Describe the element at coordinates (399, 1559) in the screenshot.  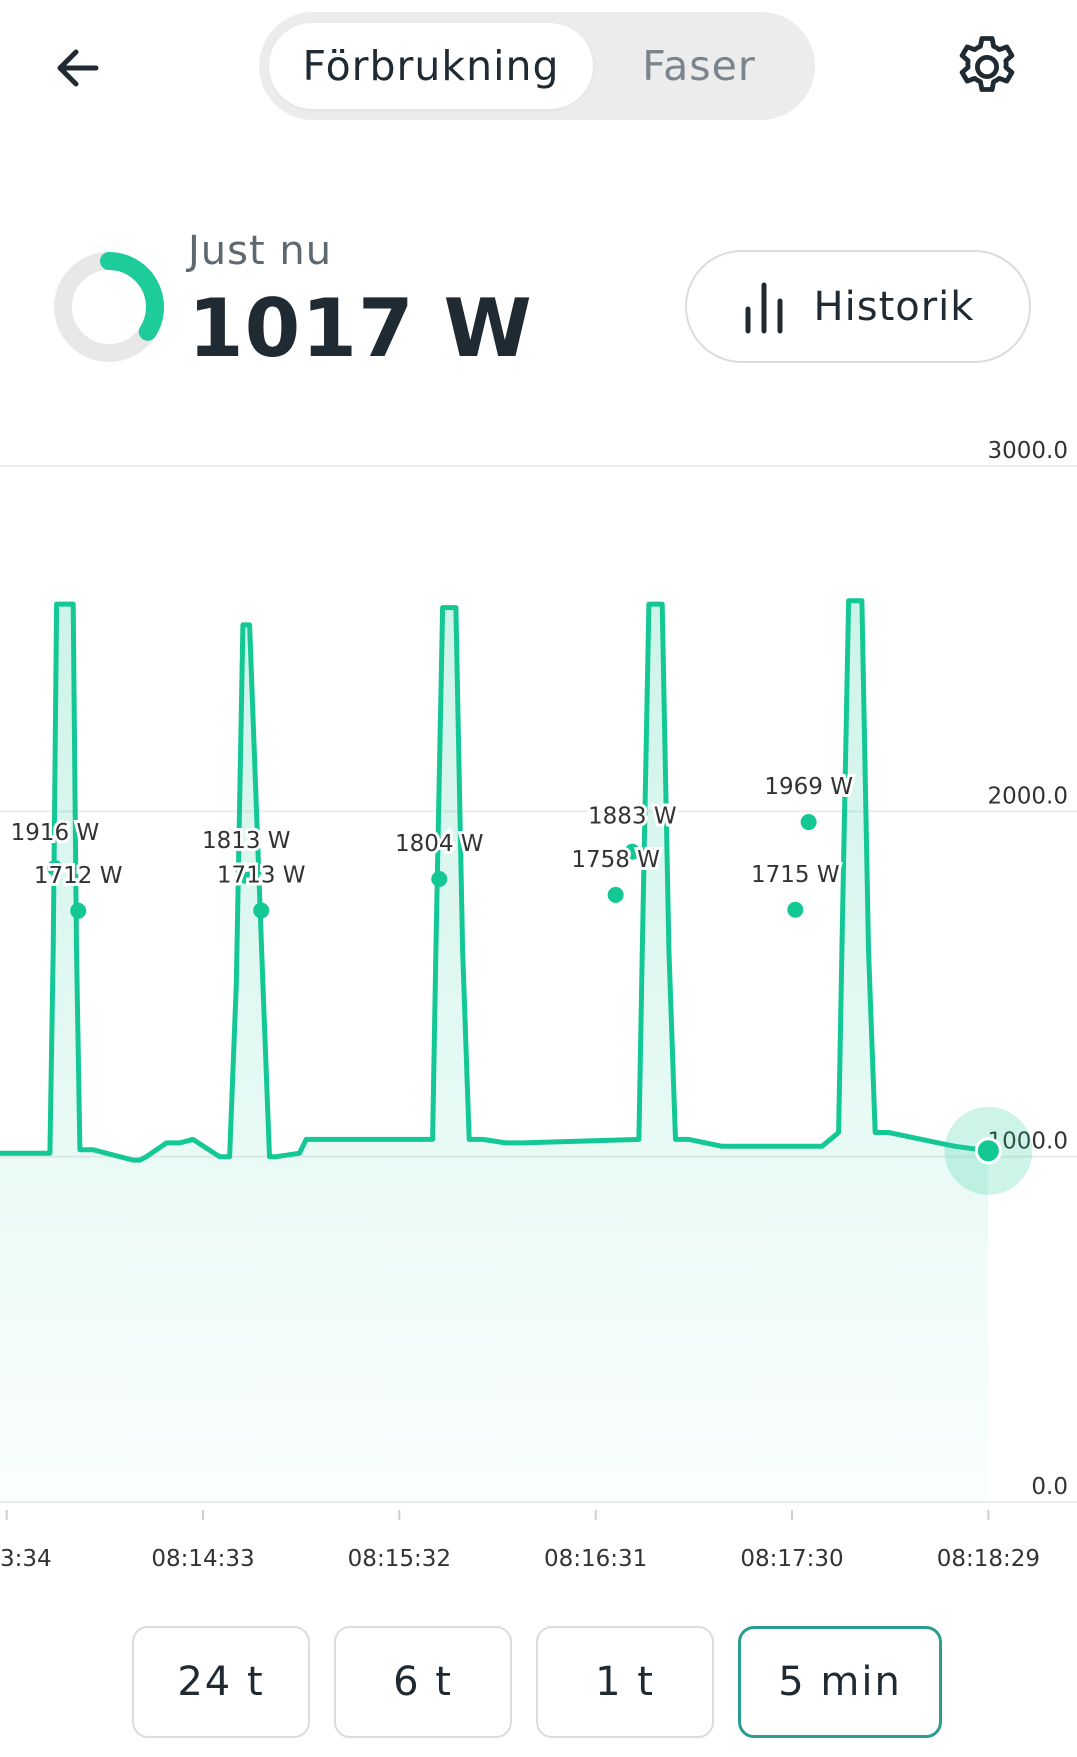
I see `x-tick-label: 08:15:32` at that location.